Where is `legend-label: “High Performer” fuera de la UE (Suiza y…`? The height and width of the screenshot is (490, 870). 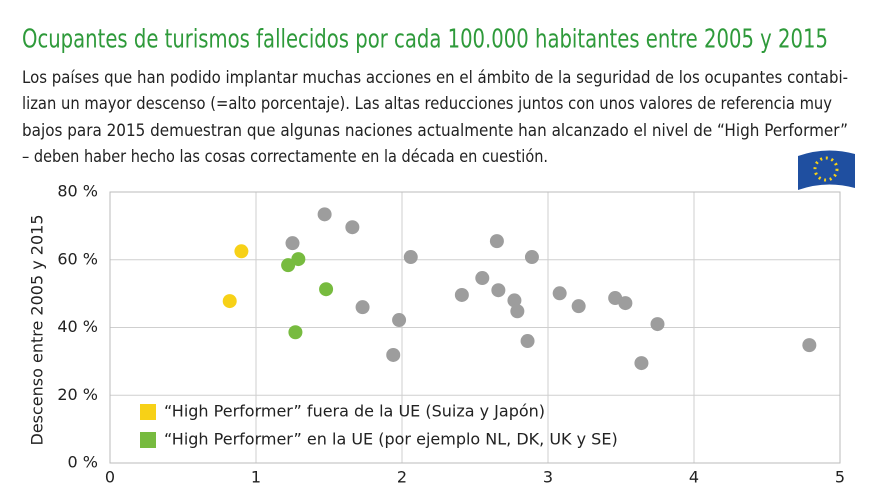 legend-label: “High Performer” fuera de la UE (Suiza y… is located at coordinates (354, 411).